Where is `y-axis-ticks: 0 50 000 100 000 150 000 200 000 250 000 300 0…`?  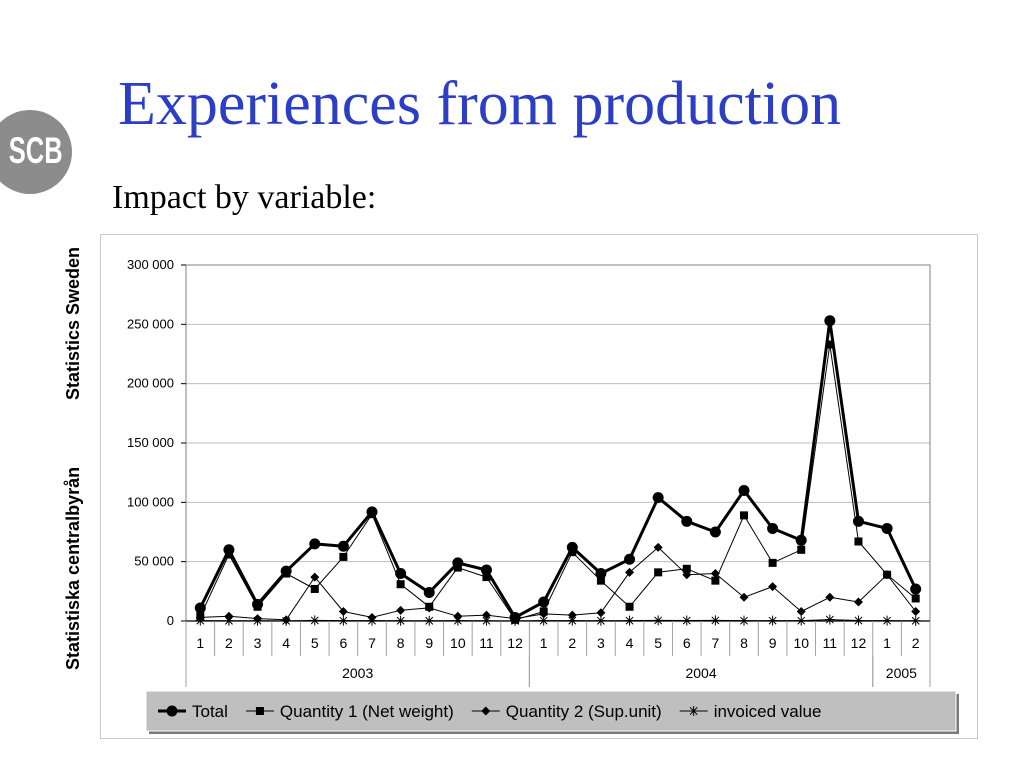 y-axis-ticks: 0 50 000 100 000 150 000 200 000 250 000 300 0… is located at coordinates (156, 442).